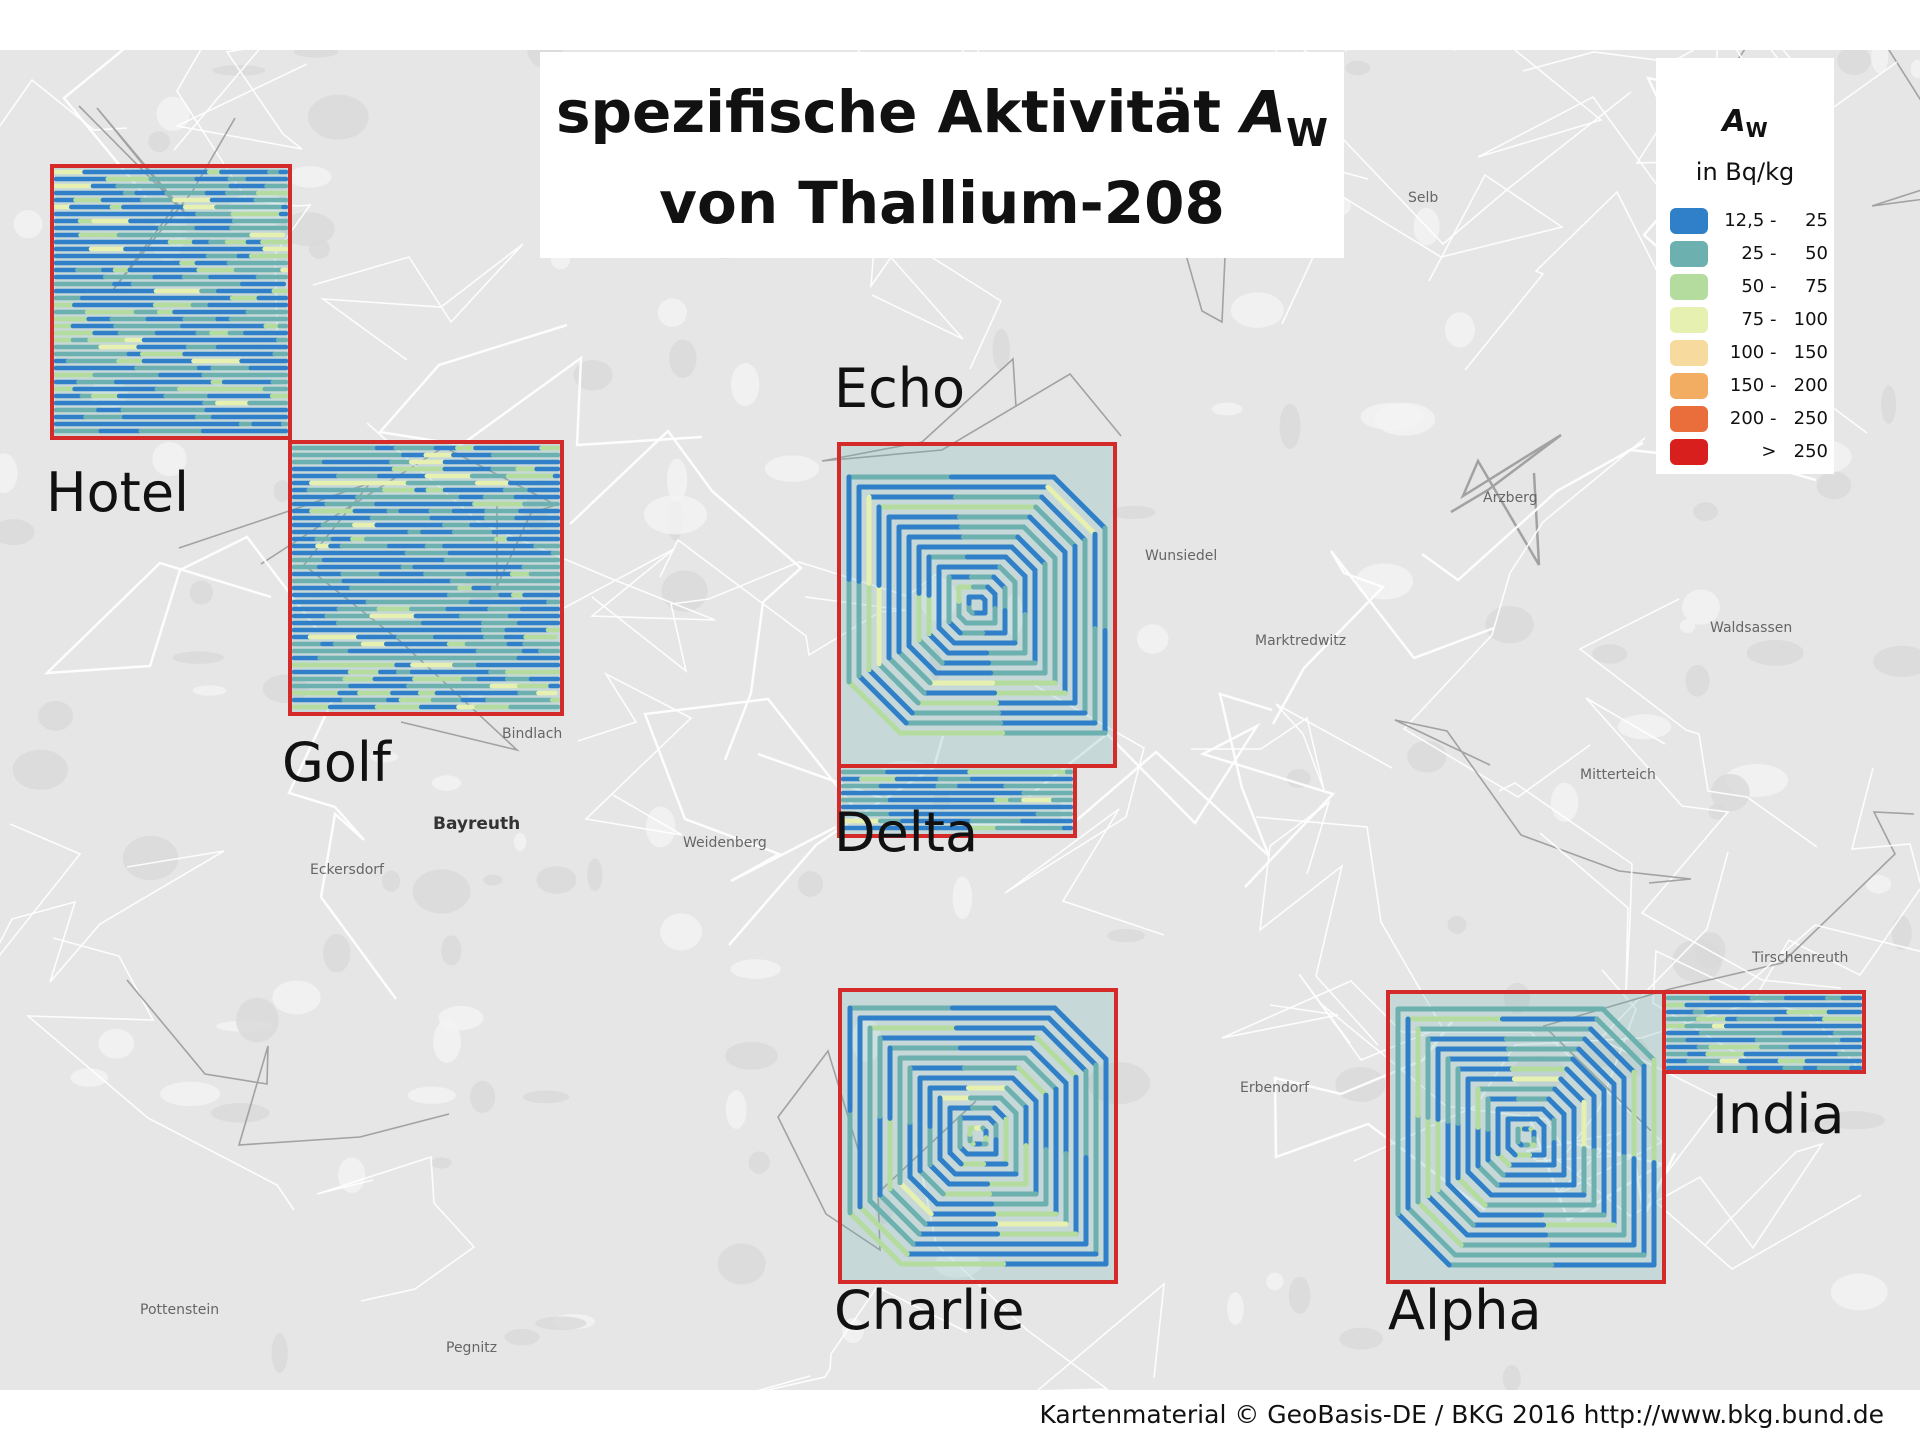 This screenshot has width=1920, height=1440. What do you see at coordinates (1800, 958) in the screenshot?
I see `place-tirschenreuth: Tirschenreuth` at bounding box center [1800, 958].